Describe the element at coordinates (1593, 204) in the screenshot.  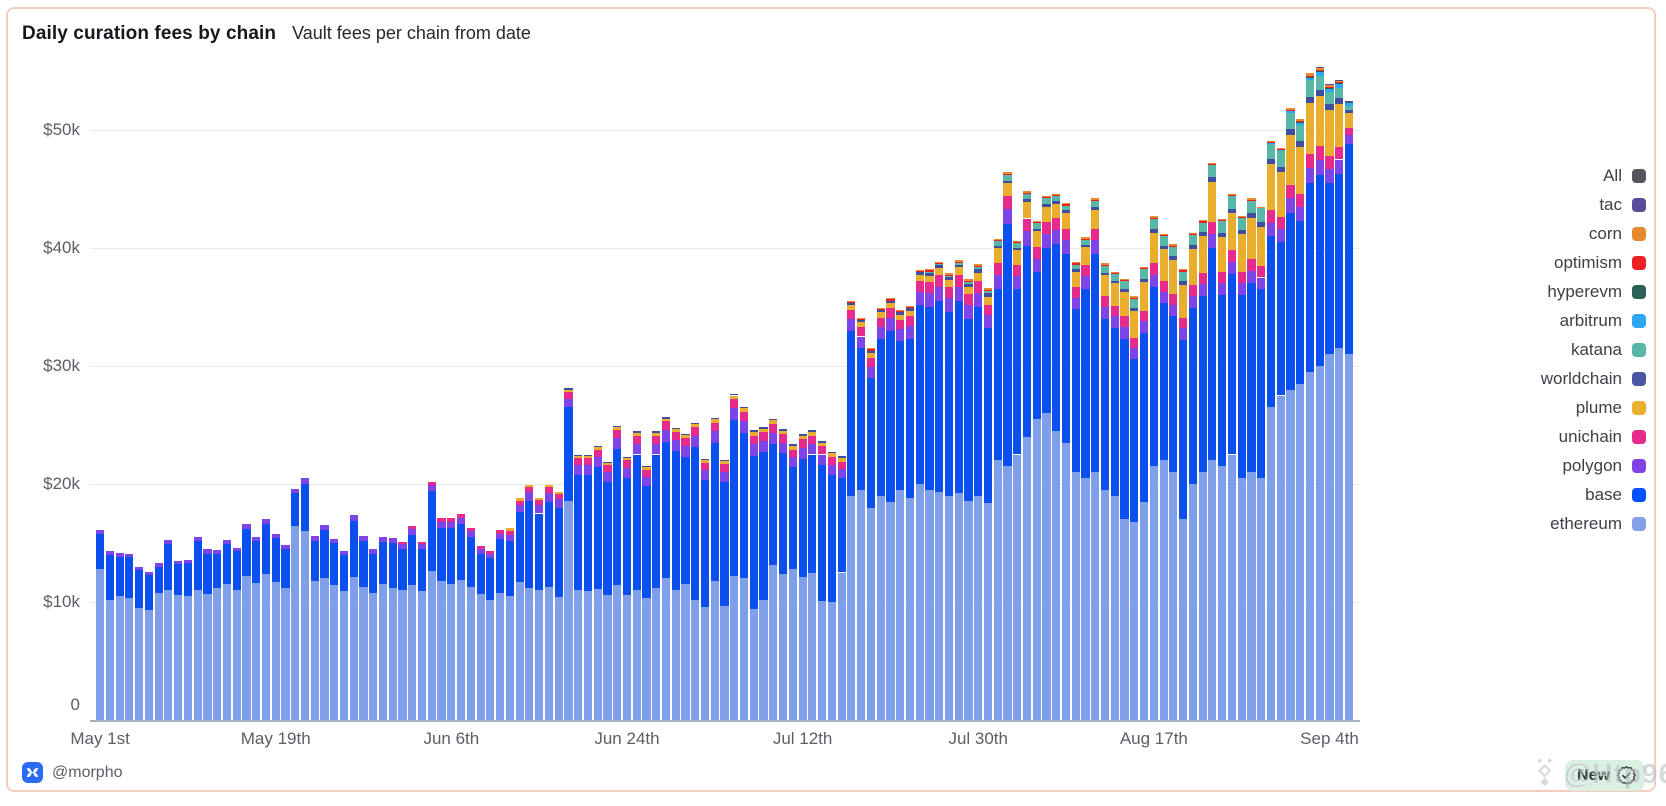
I see `legend-item-tac: tac` at that location.